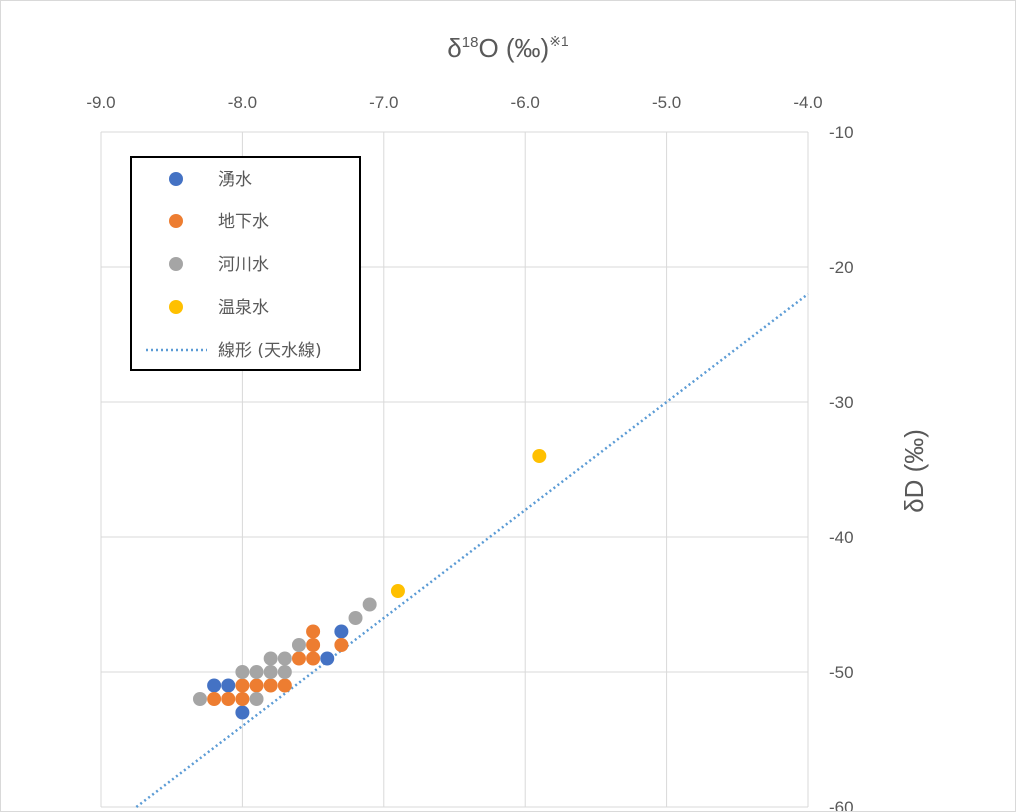 The image size is (1016, 812). Describe the element at coordinates (369, 584) in the screenshot. I see `data-points` at that location.